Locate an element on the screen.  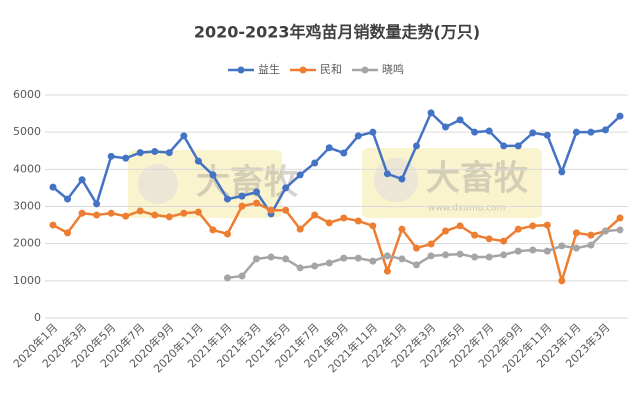
legend-label: 晓鸣 is located at coordinates (393, 69).